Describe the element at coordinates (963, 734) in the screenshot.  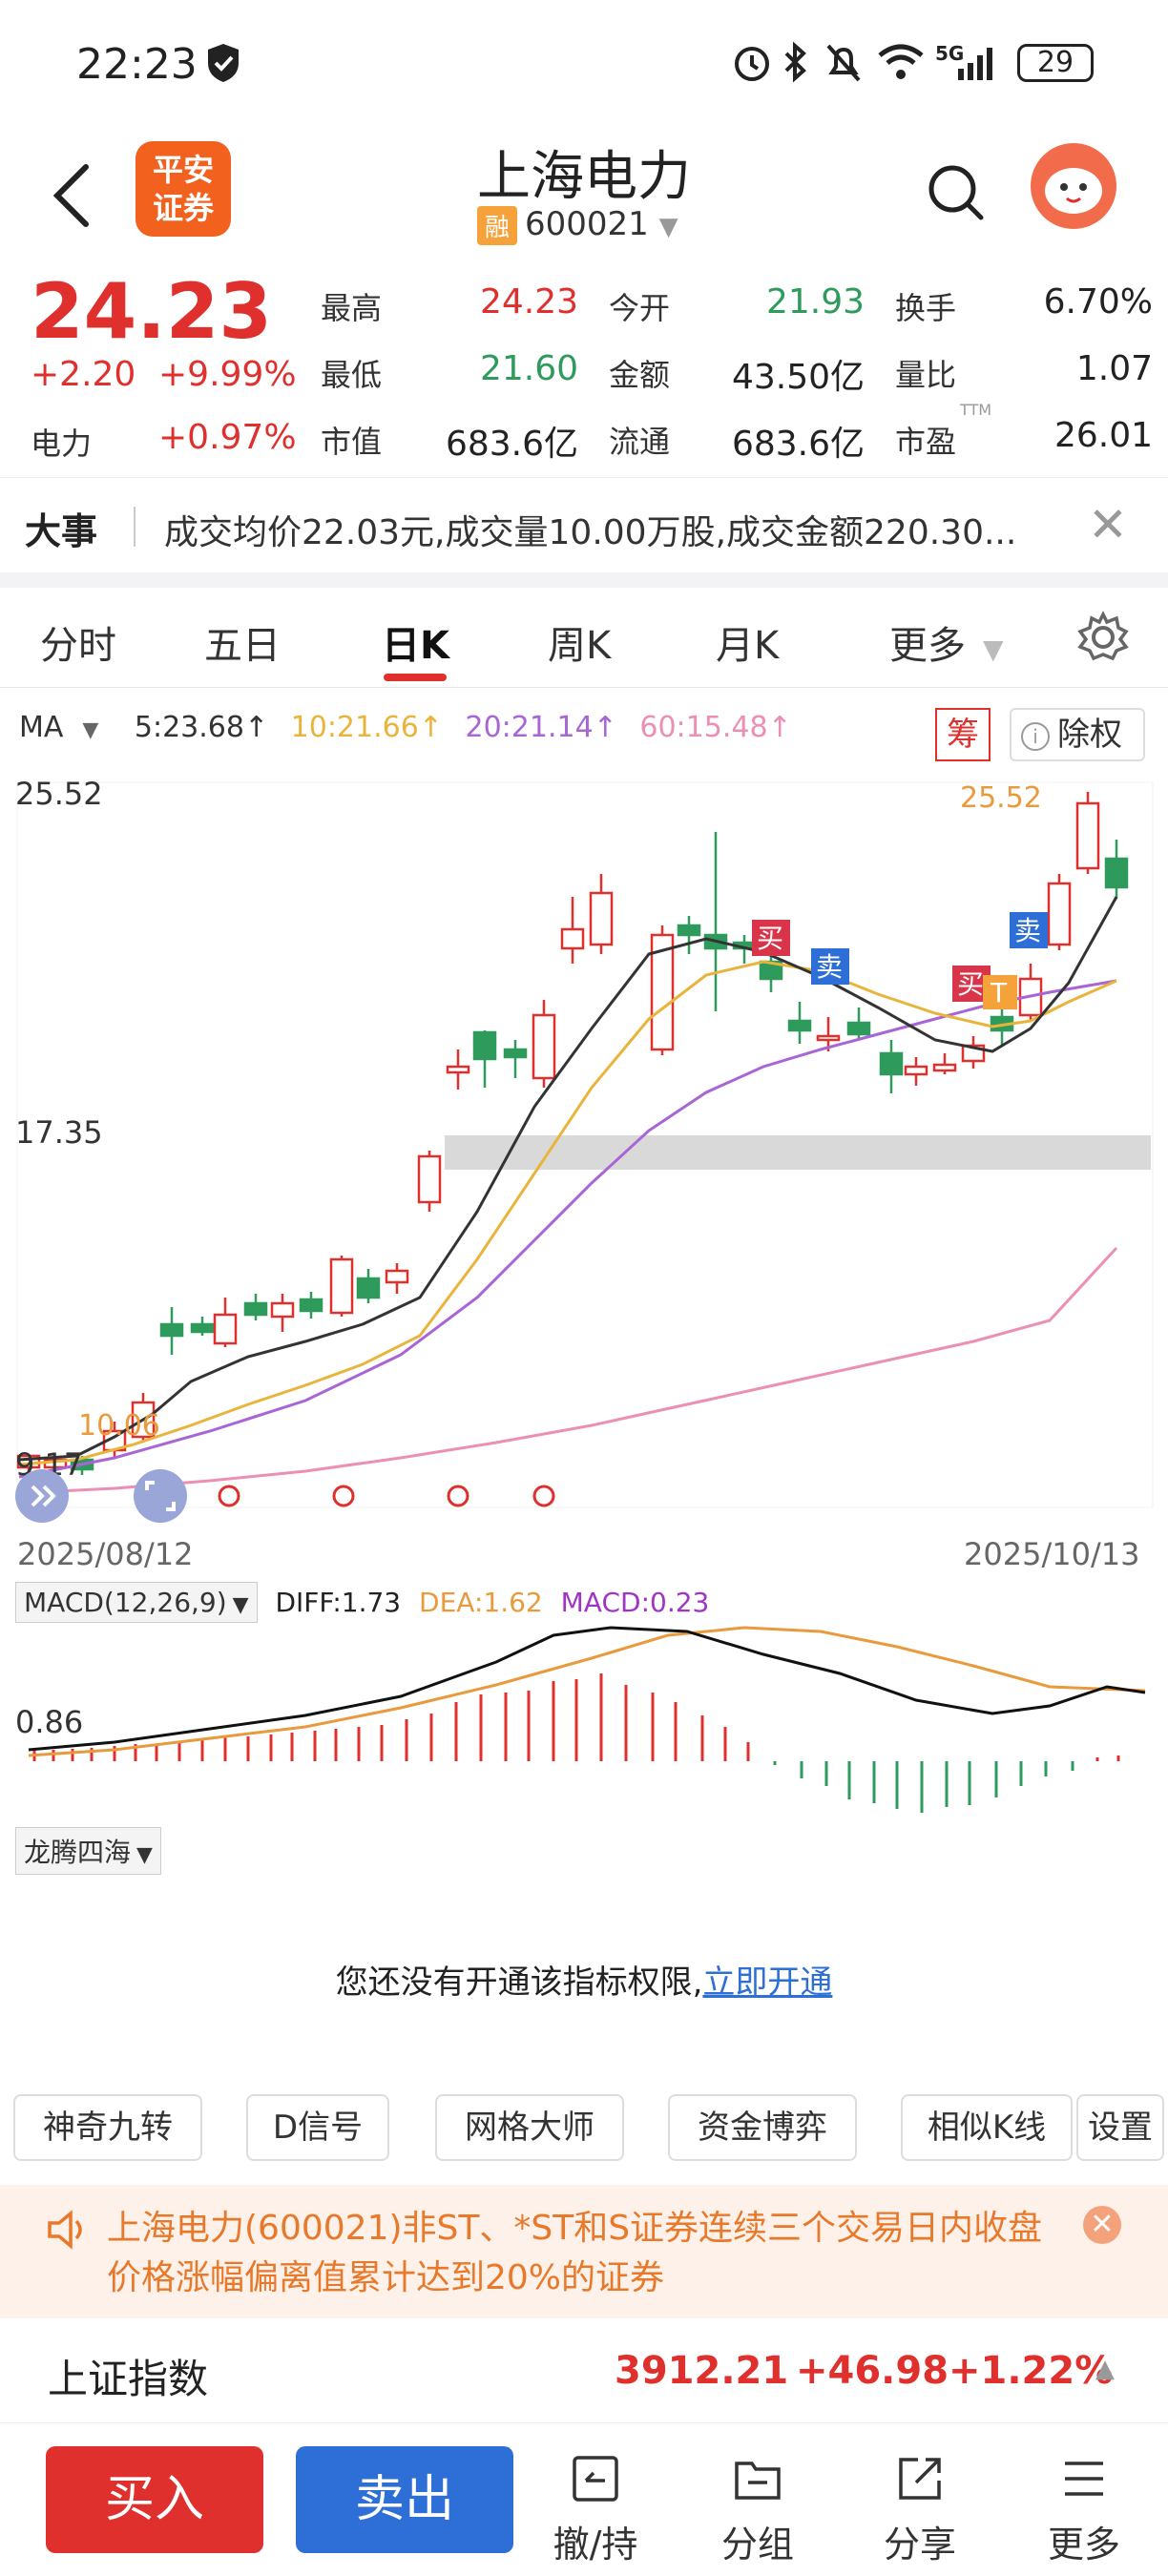
I see `chip-distribution-button: 筹` at that location.